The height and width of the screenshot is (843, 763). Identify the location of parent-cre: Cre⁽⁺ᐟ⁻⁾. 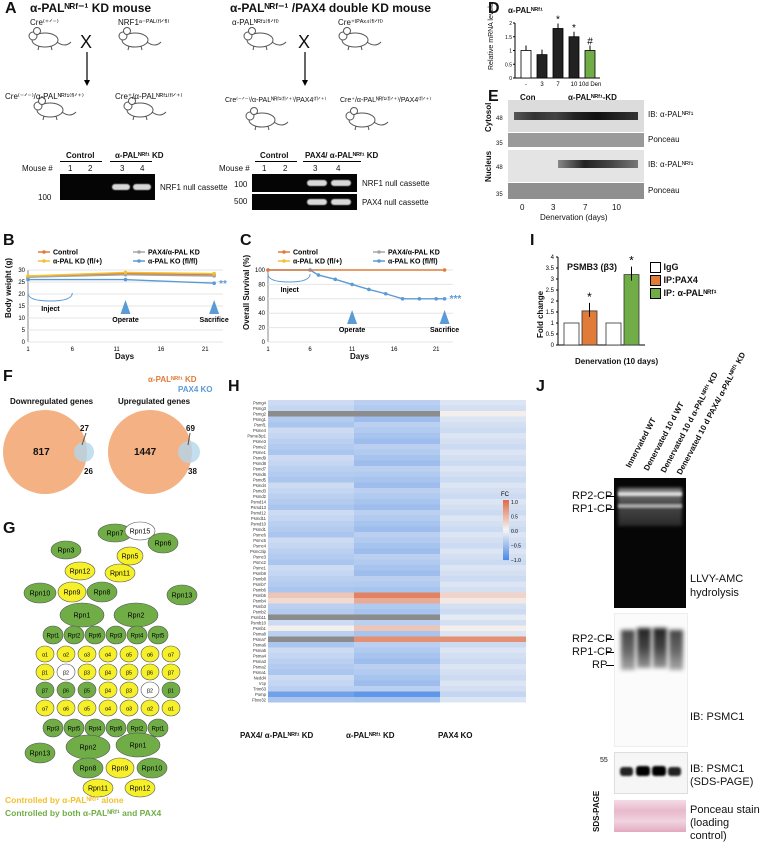
(44, 22).